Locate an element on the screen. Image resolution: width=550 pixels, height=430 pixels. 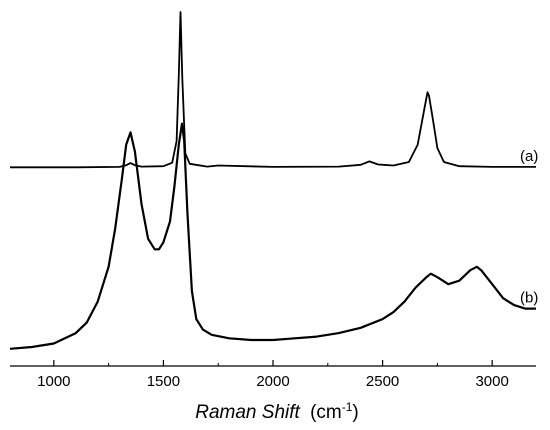
x-tick-label-2000: 2000 is located at coordinates (272, 381).